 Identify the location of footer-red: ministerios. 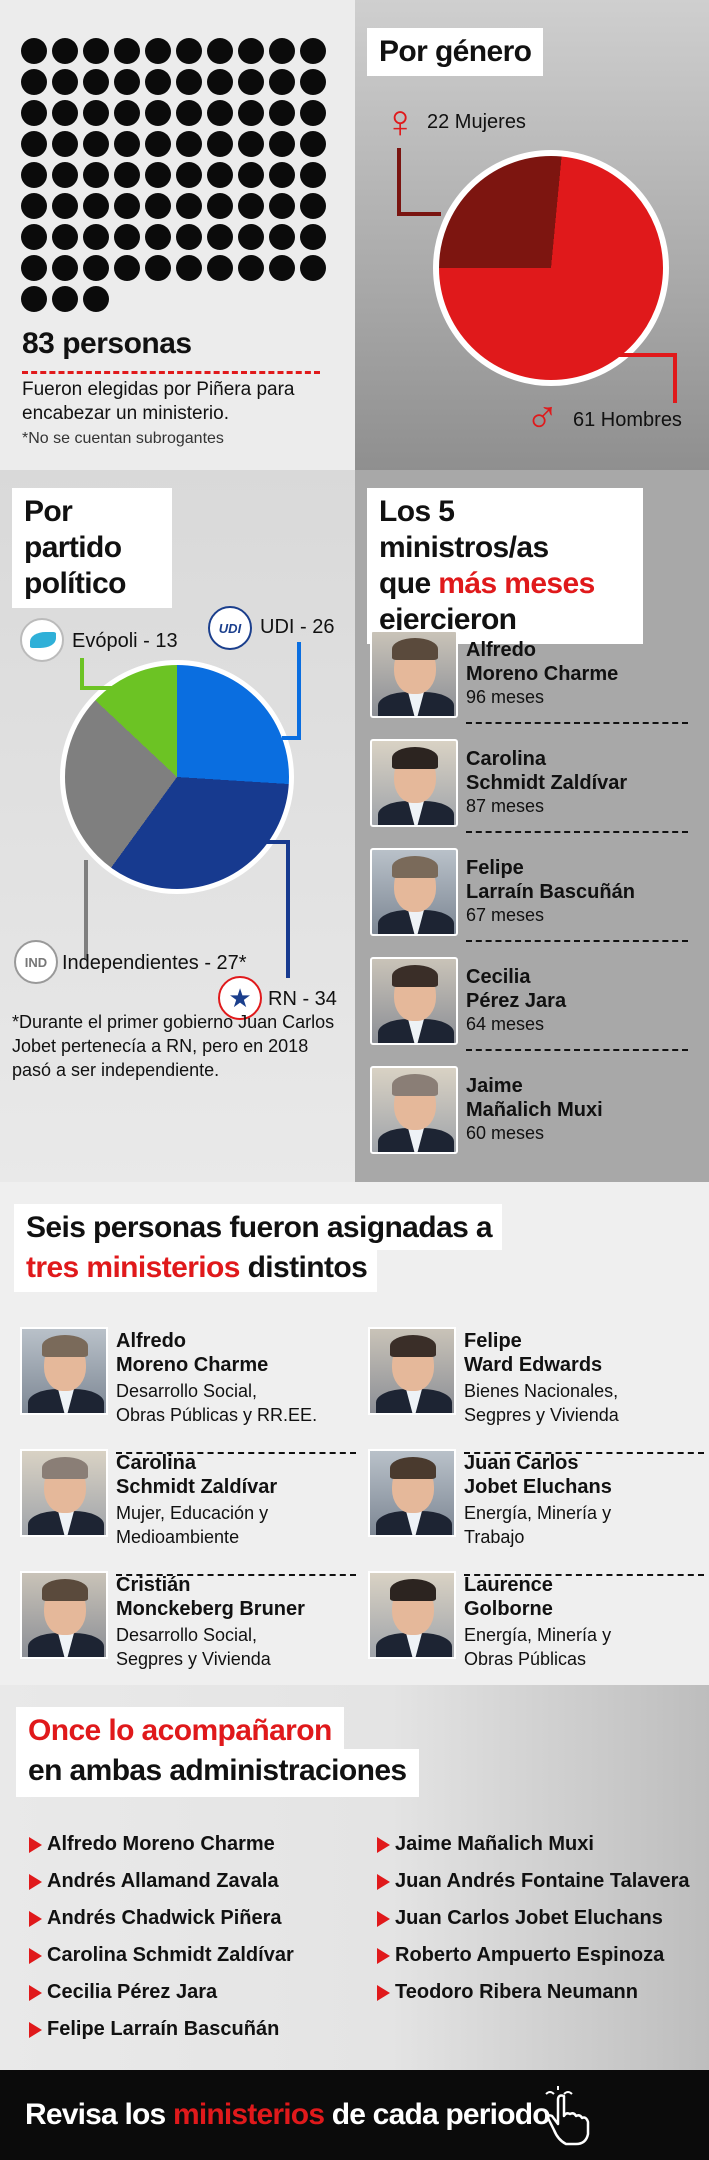
(248, 2114).